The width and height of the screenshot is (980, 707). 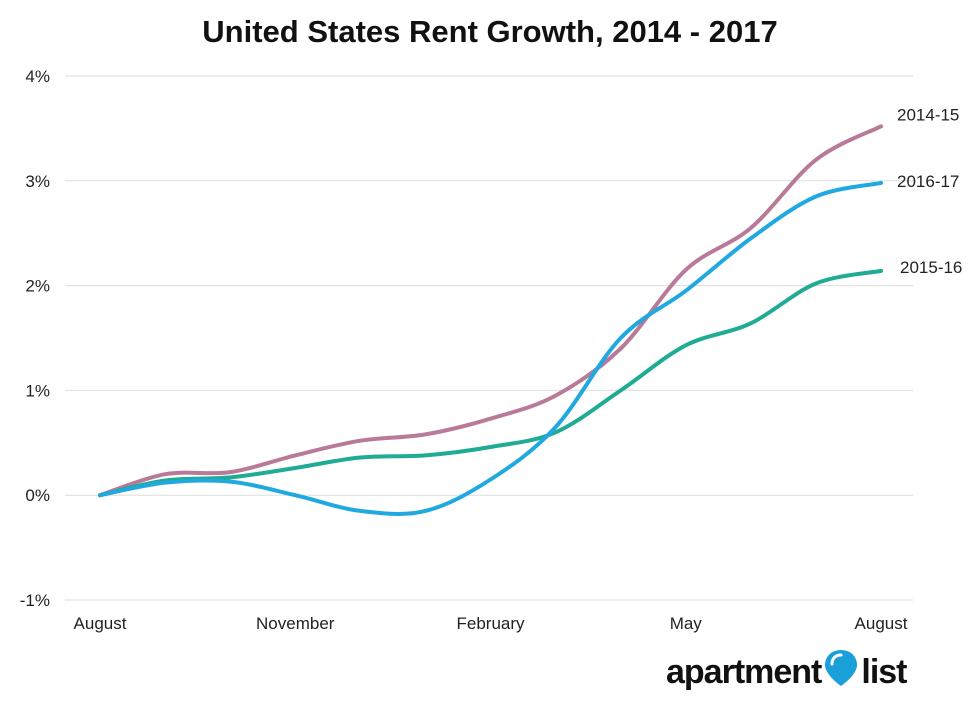 I want to click on map-pin-icon, so click(x=841, y=674).